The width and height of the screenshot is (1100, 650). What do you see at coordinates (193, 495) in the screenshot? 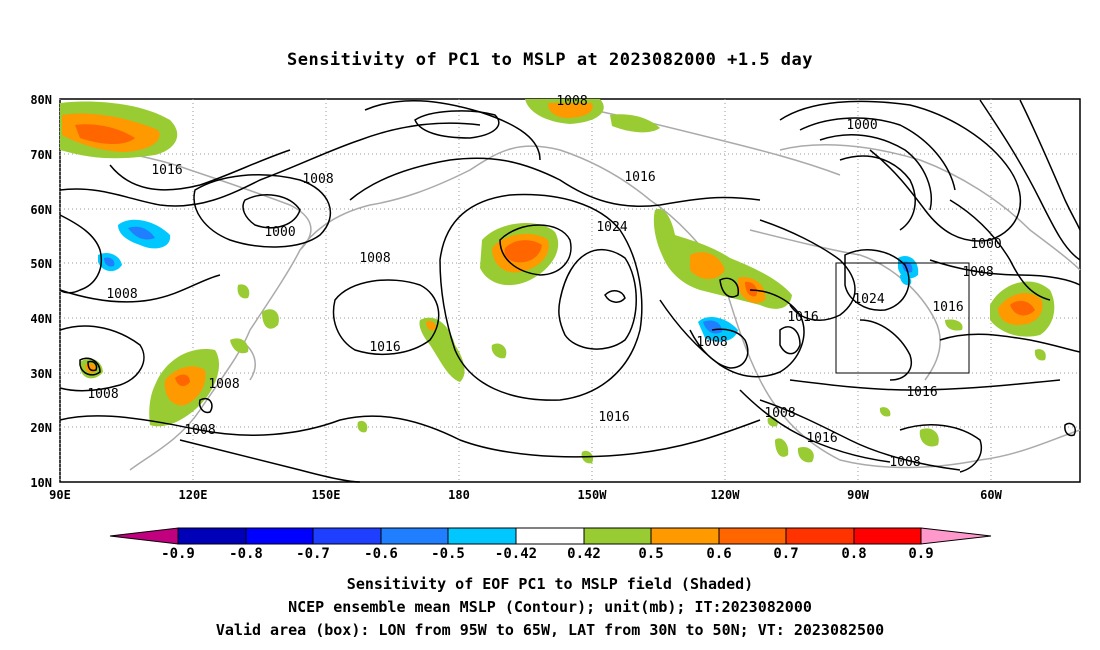
I see `lon-label: 120E` at bounding box center [193, 495].